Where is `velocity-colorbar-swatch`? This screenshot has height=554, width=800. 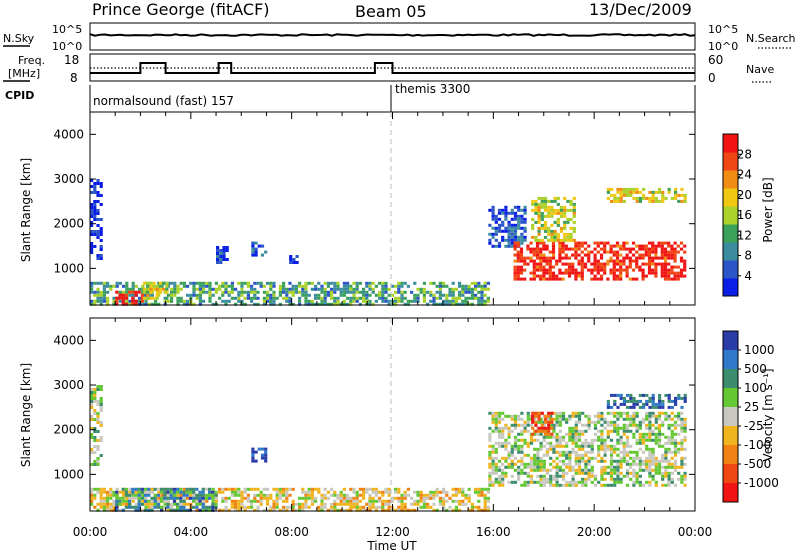
velocity-colorbar-swatch is located at coordinates (730, 417).